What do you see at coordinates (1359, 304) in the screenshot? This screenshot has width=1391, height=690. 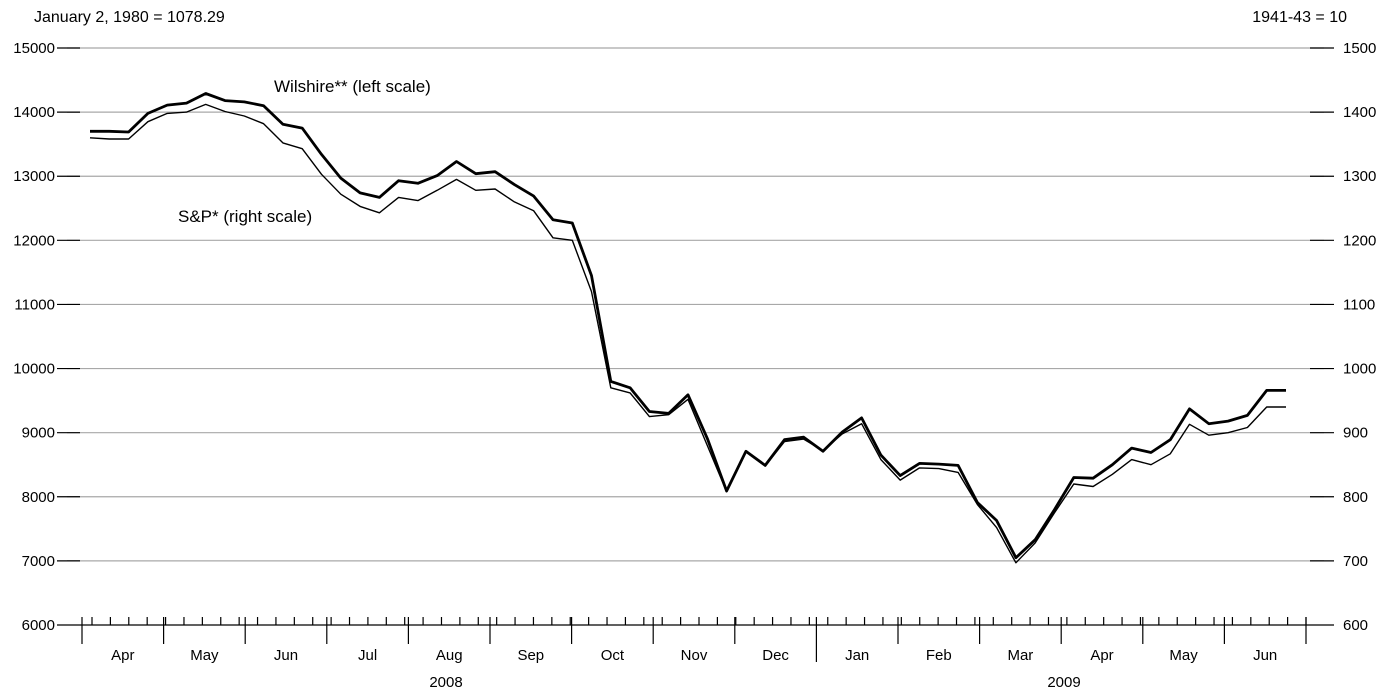 I see `right-tick-label: 1100` at bounding box center [1359, 304].